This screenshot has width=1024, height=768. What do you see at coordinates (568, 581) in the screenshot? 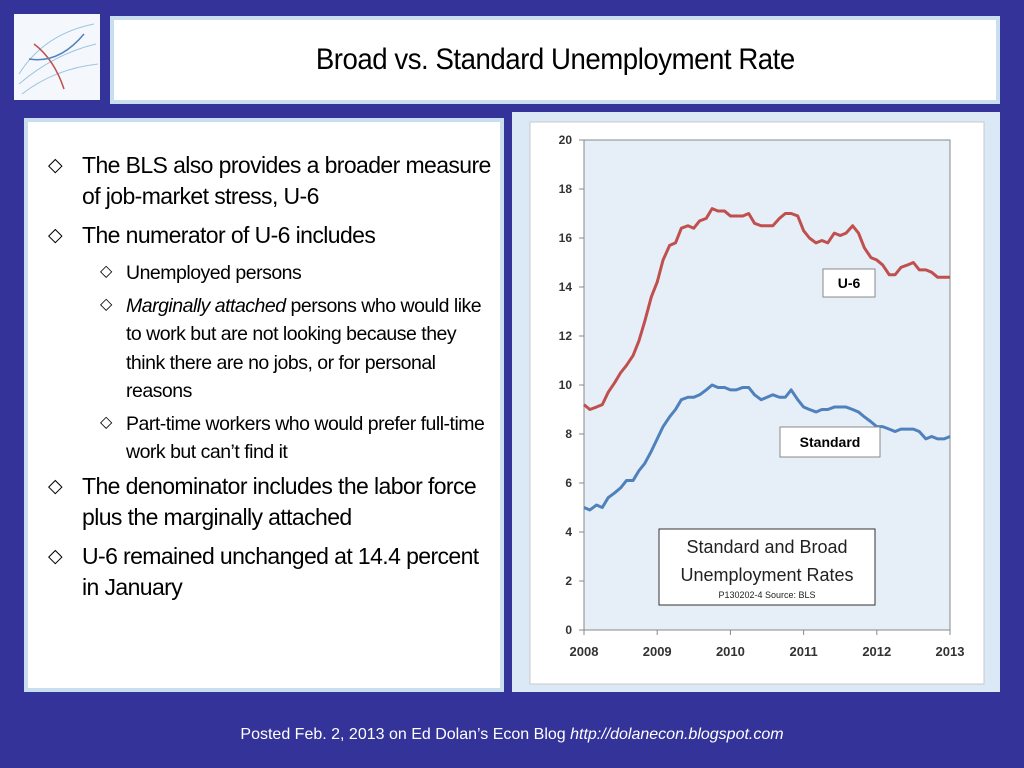
I see `y-tick-label: 2` at bounding box center [568, 581].